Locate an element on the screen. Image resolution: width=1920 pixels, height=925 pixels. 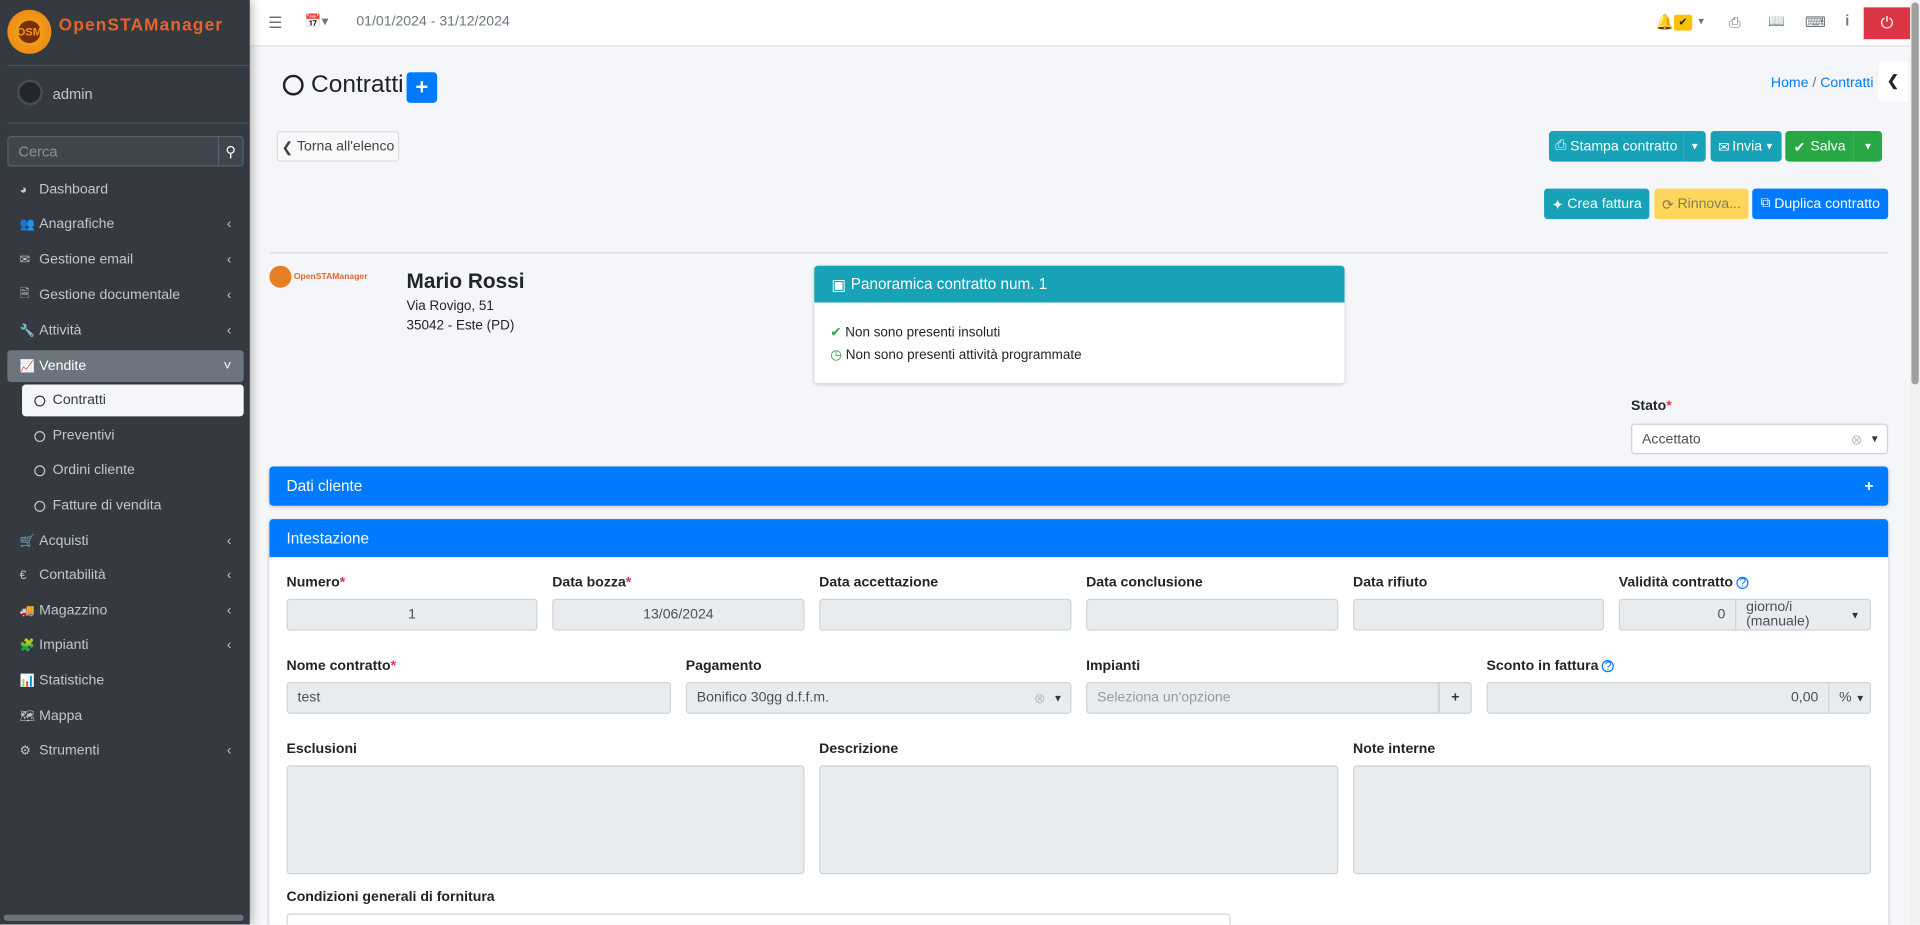
page-scrollbar is located at coordinates (1915, 462).